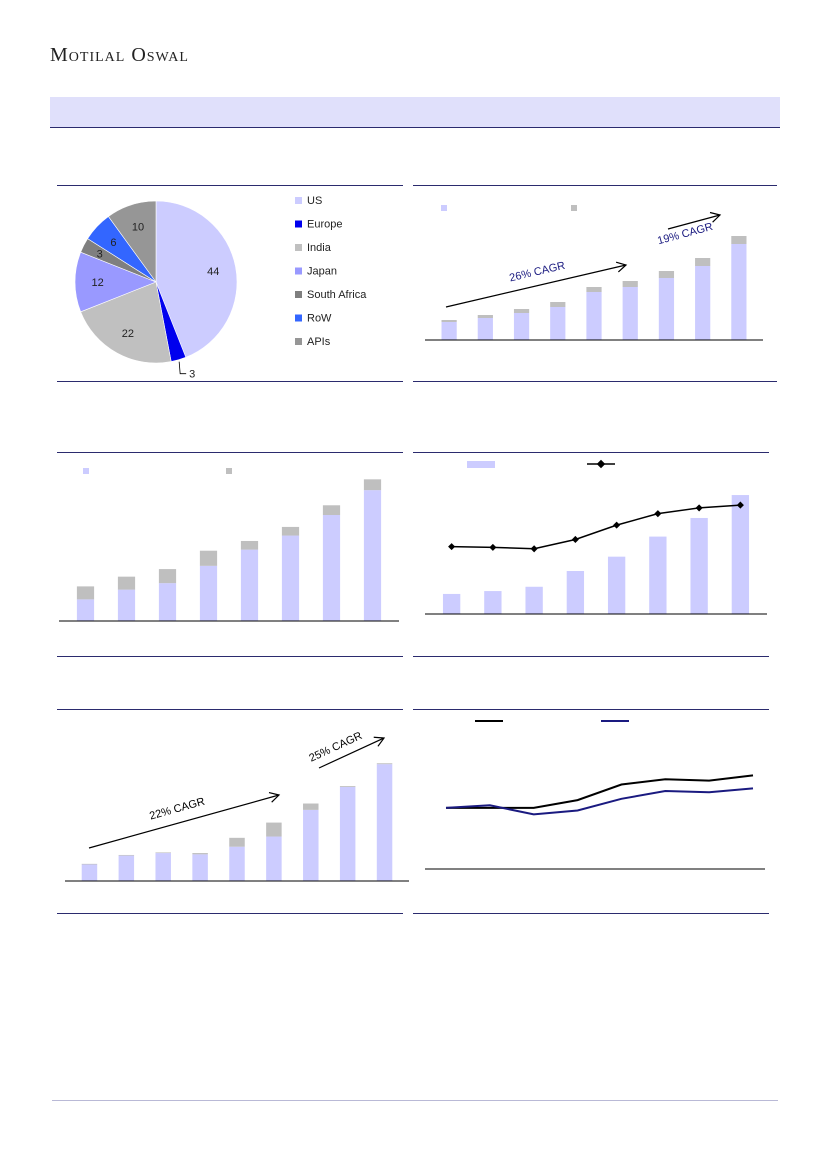  Describe the element at coordinates (196, 279) in the screenshot. I see `pie-slice-us` at that location.